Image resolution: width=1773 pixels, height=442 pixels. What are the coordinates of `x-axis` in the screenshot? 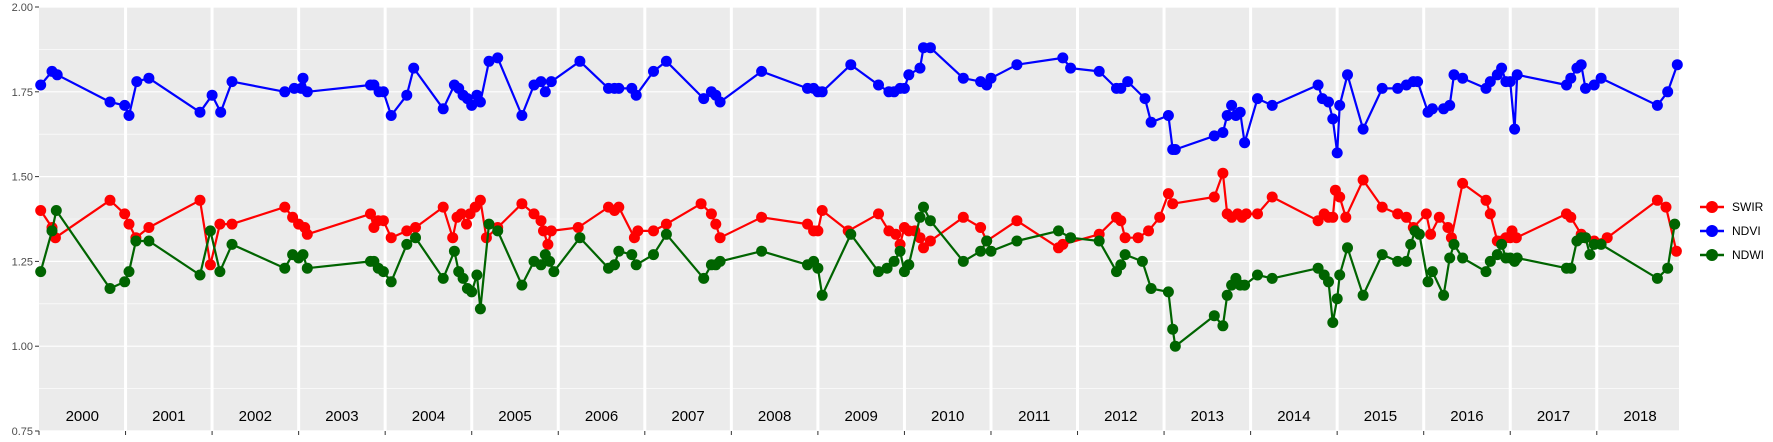 It's located at (818, 433).